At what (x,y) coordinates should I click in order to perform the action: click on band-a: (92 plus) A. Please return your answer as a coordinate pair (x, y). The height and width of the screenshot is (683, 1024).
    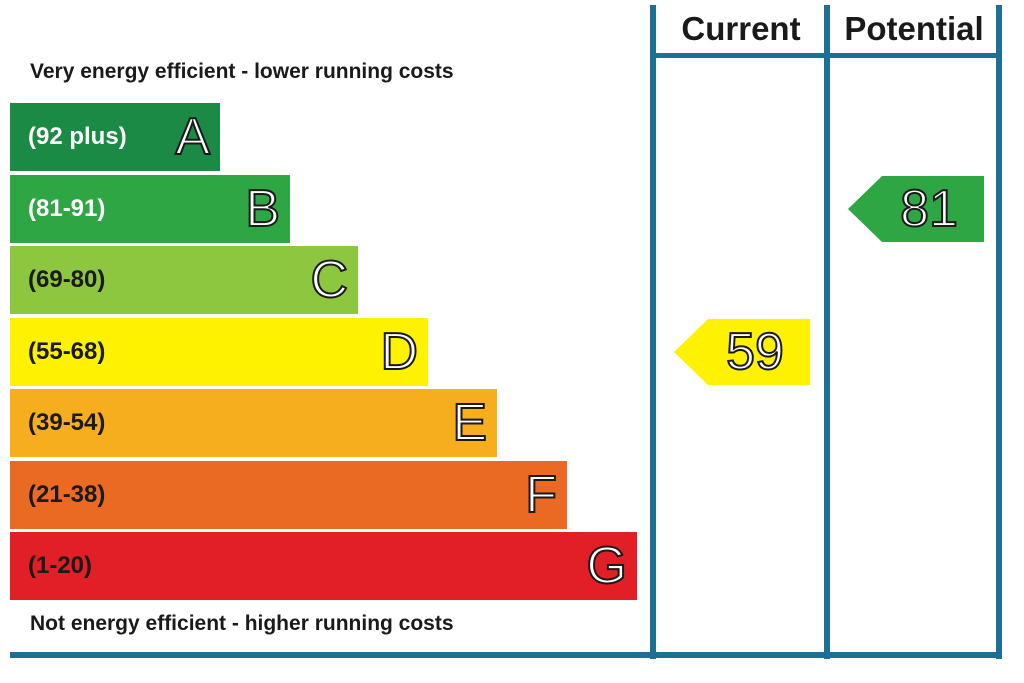
    Looking at the image, I should click on (115, 137).